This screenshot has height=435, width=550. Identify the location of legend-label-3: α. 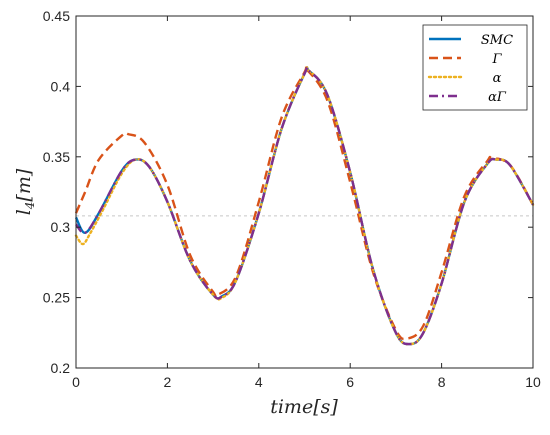
(497, 78).